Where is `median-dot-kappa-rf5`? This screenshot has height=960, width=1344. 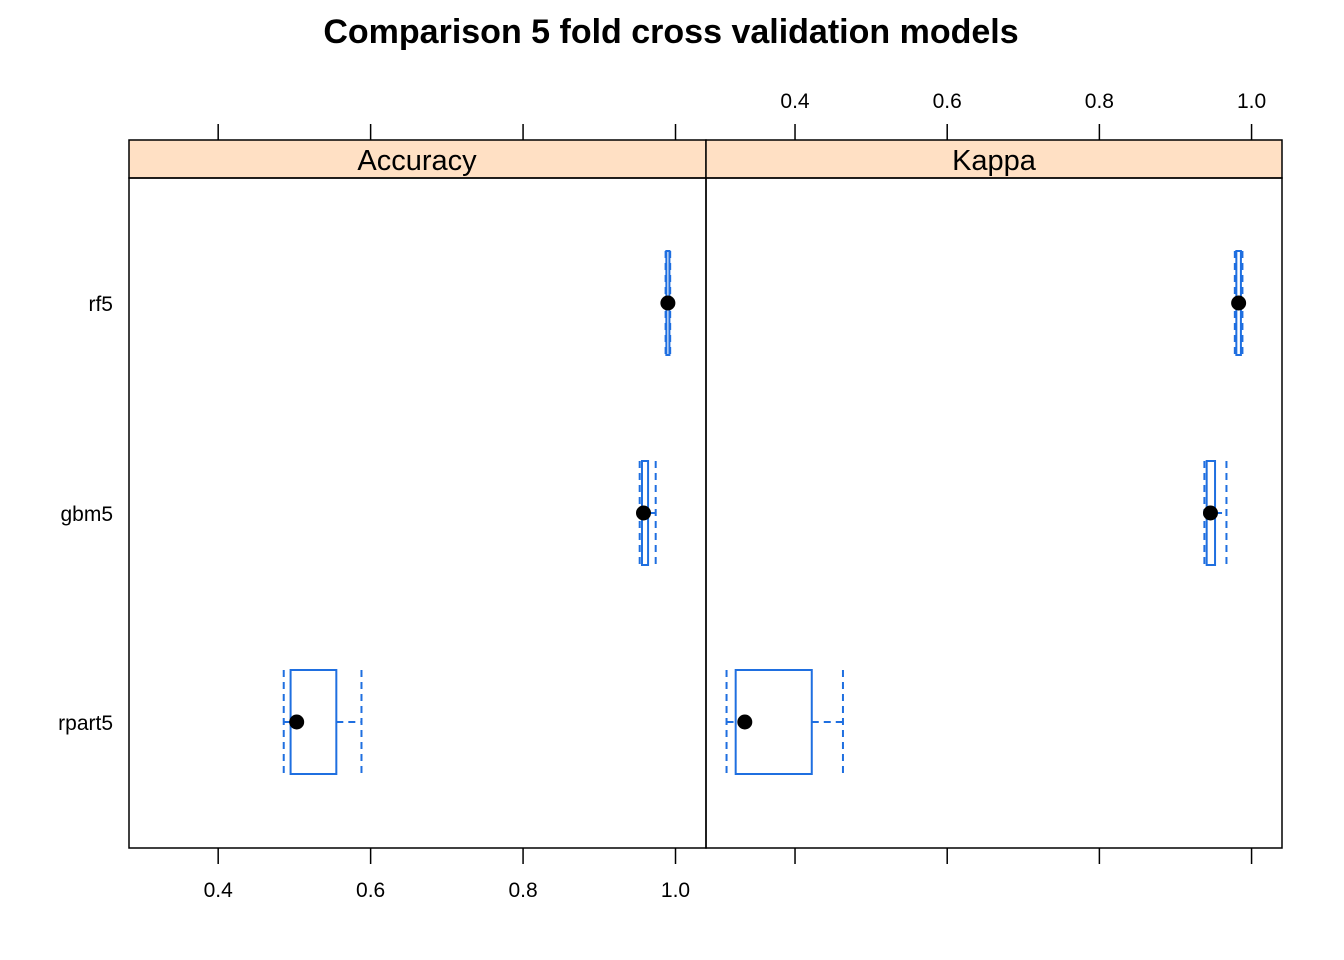 median-dot-kappa-rf5 is located at coordinates (1239, 303).